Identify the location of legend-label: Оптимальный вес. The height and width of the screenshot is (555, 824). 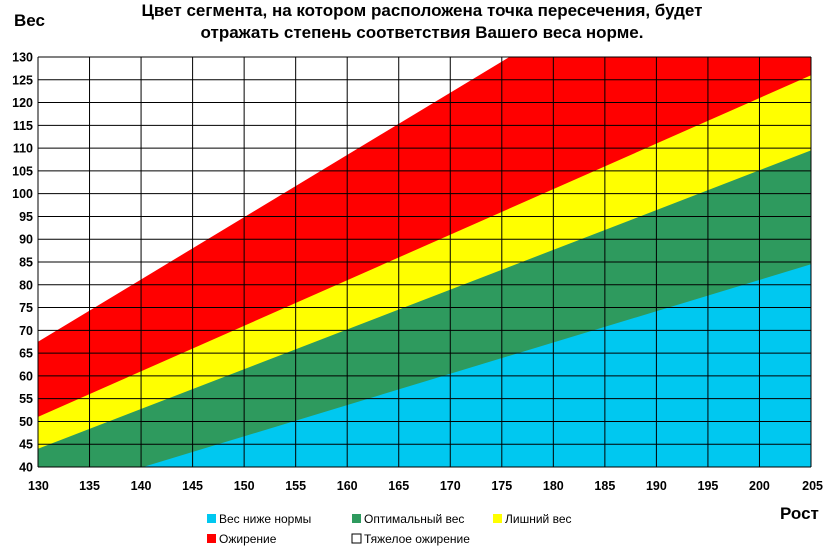
(414, 519).